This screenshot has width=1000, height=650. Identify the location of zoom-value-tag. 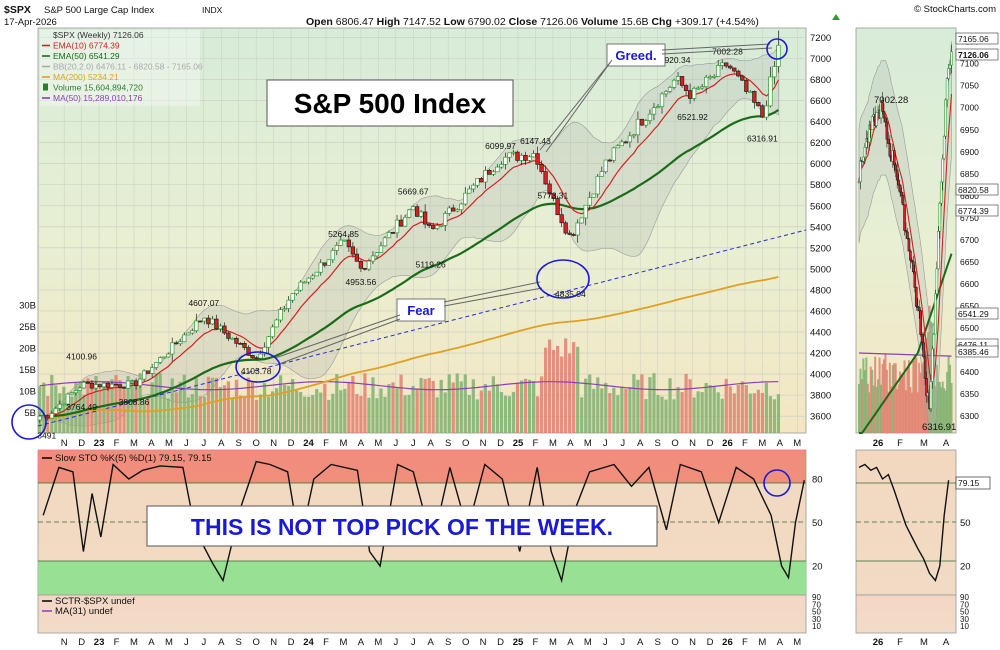
(977, 210).